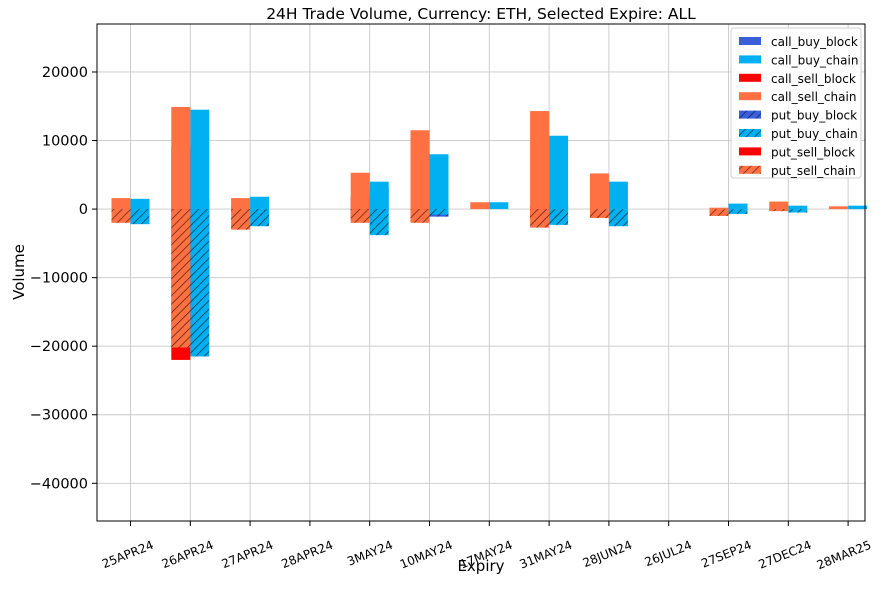 The width and height of the screenshot is (886, 589). I want to click on bar-call-sell-chain-27dec24, so click(779, 205).